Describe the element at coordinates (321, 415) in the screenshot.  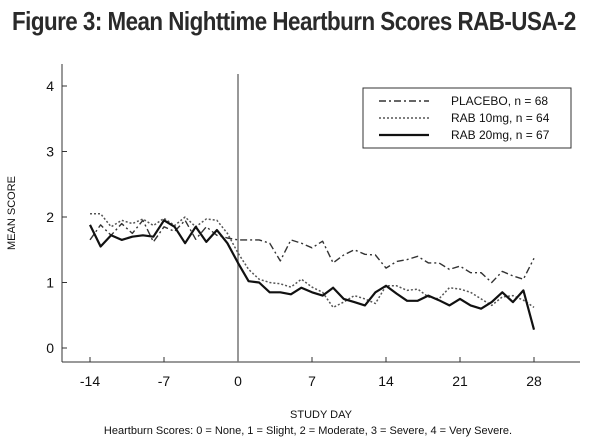
I see `x-axis-label: STUDY DAY` at that location.